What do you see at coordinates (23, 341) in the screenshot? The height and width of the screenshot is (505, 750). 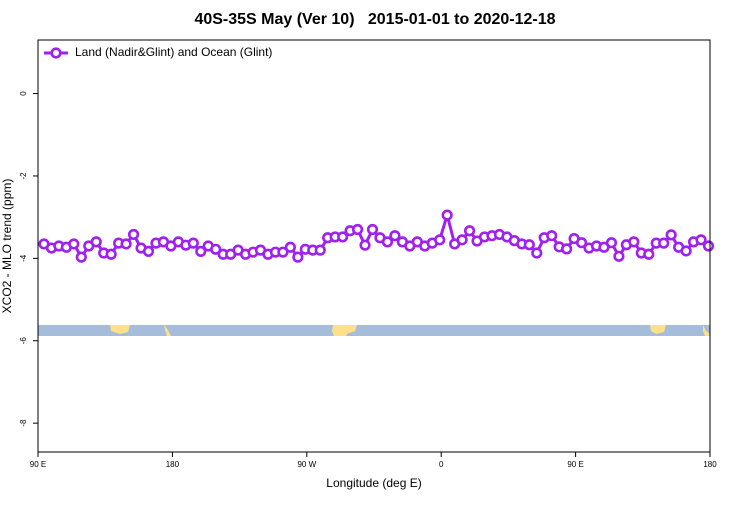 I see `y-tick-label: -6` at bounding box center [23, 341].